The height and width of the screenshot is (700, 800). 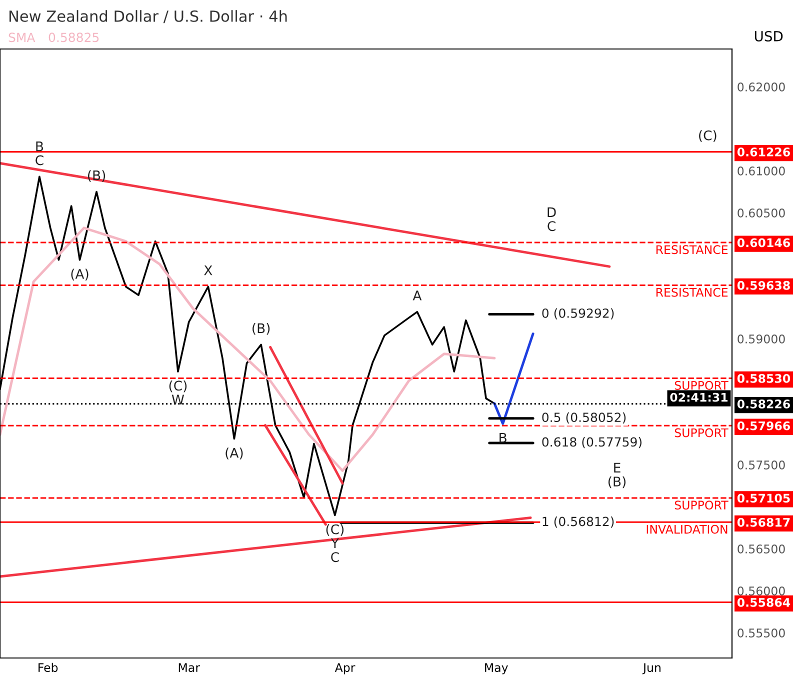 I want to click on annotation: 0 (0.59292), so click(x=578, y=314).